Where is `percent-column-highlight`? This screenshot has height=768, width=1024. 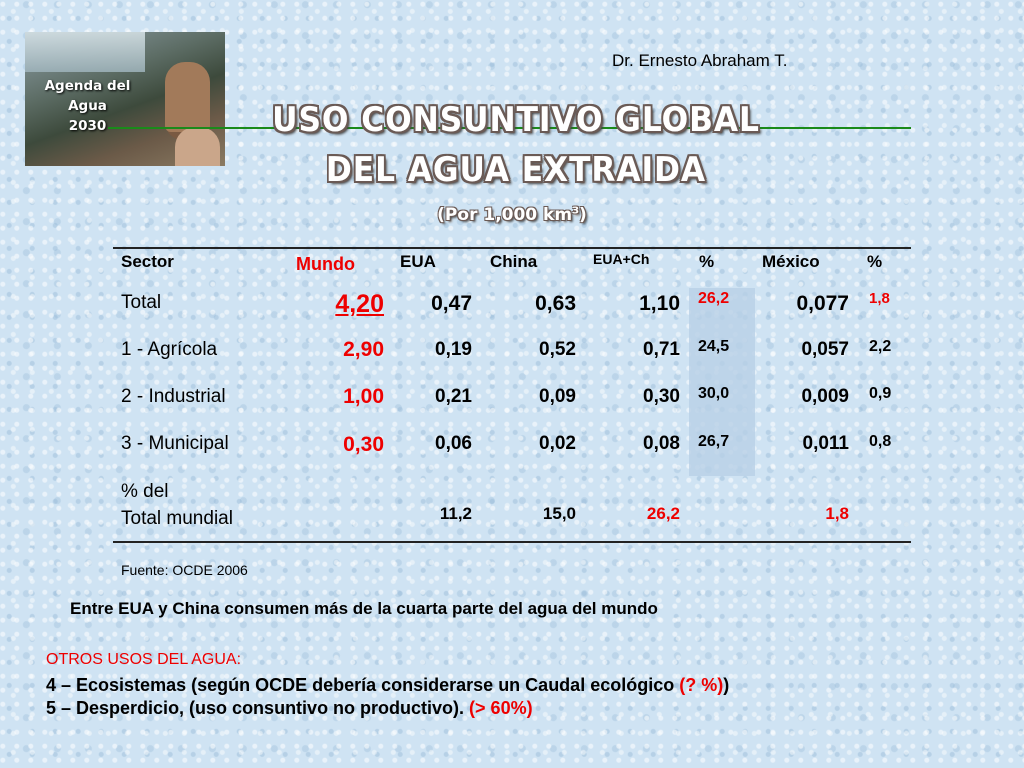 percent-column-highlight is located at coordinates (722, 382).